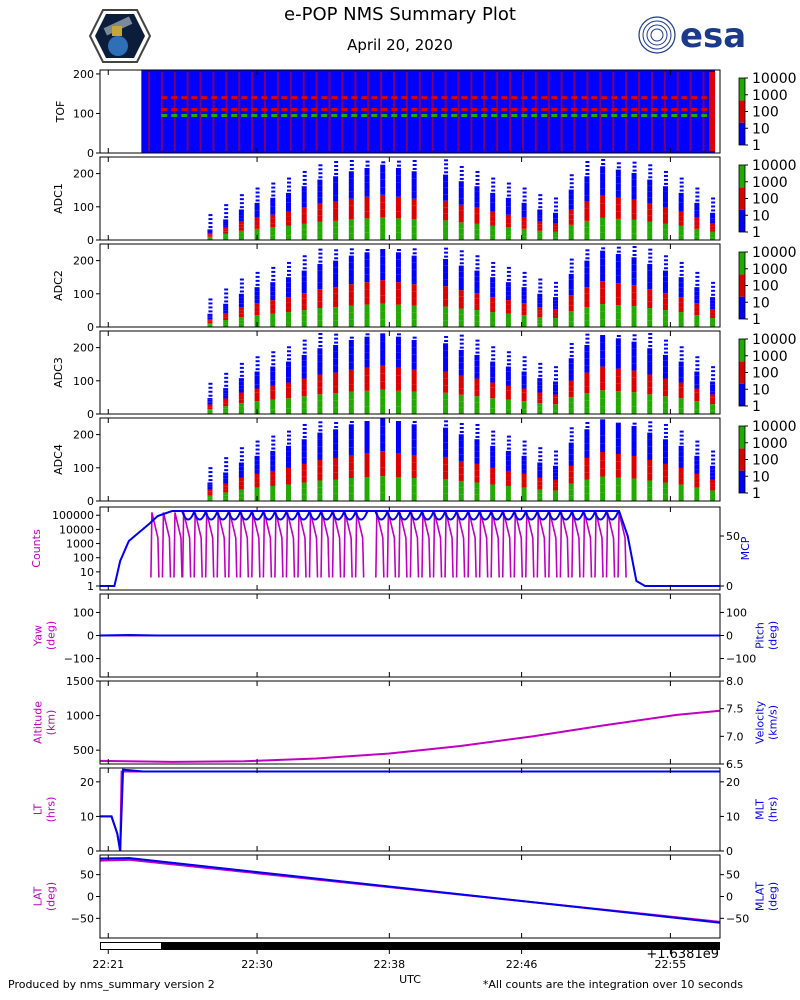 This screenshot has height=1000, width=800. What do you see at coordinates (742, 198) in the screenshot?
I see `adc1-colorbar-segment` at bounding box center [742, 198].